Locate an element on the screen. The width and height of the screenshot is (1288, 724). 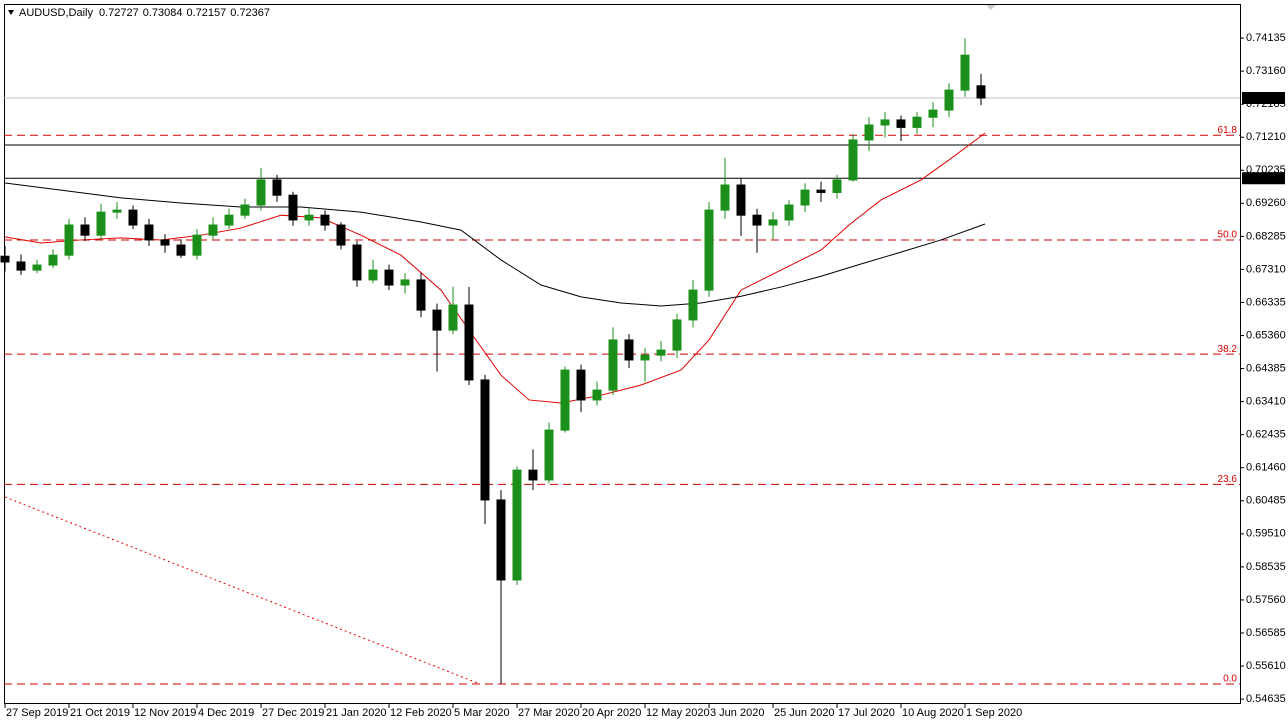
x-tick-label: 21 Jan 2020 is located at coordinates (356, 713).